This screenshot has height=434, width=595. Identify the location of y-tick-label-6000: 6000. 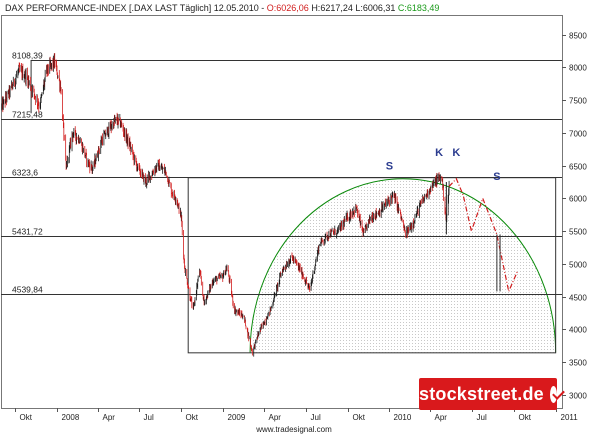
(578, 199).